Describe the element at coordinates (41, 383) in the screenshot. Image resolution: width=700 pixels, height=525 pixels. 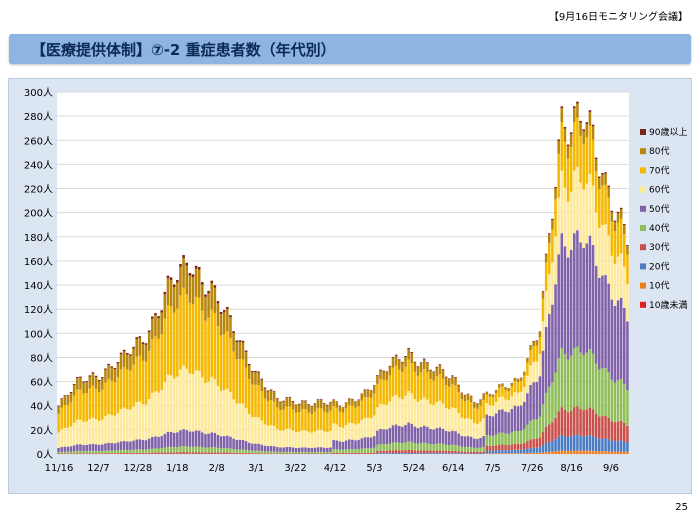
I see `y-tick-label: 60人` at that location.